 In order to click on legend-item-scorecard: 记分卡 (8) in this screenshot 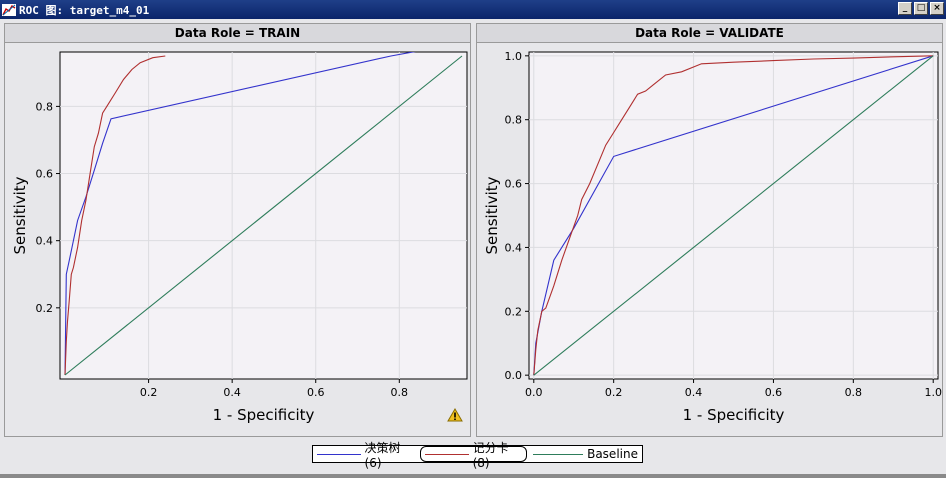, I will do `click(474, 455)`.